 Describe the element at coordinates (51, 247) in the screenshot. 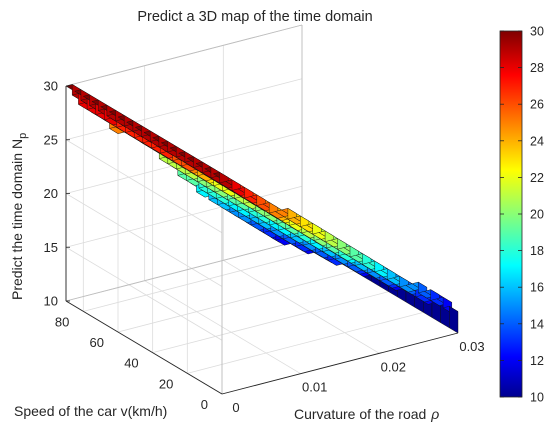

I see `z-tick-label: 15` at that location.